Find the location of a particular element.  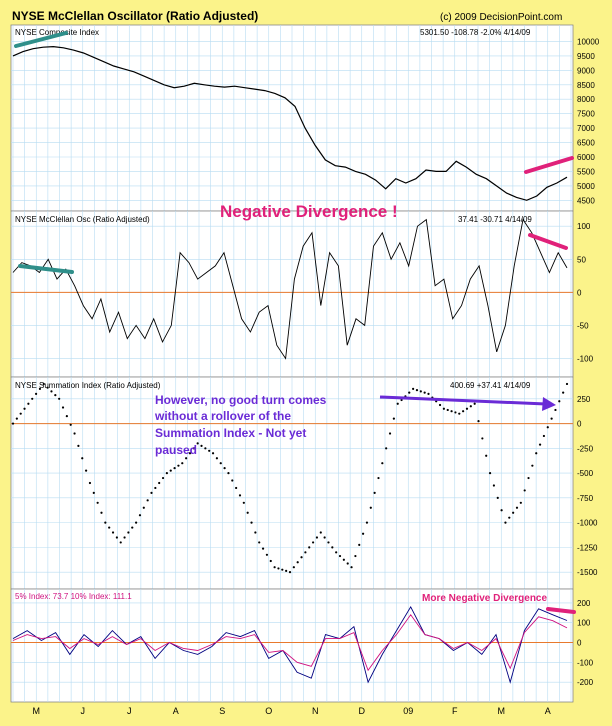

summation-note-line-1: However, no good turn comes is located at coordinates (241, 400).